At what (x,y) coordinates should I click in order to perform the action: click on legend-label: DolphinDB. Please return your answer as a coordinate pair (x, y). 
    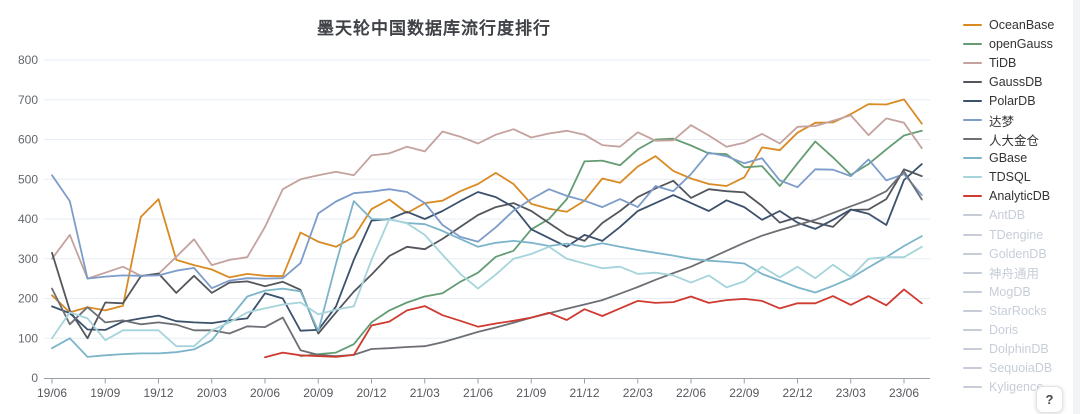
    Looking at the image, I should click on (1019, 349).